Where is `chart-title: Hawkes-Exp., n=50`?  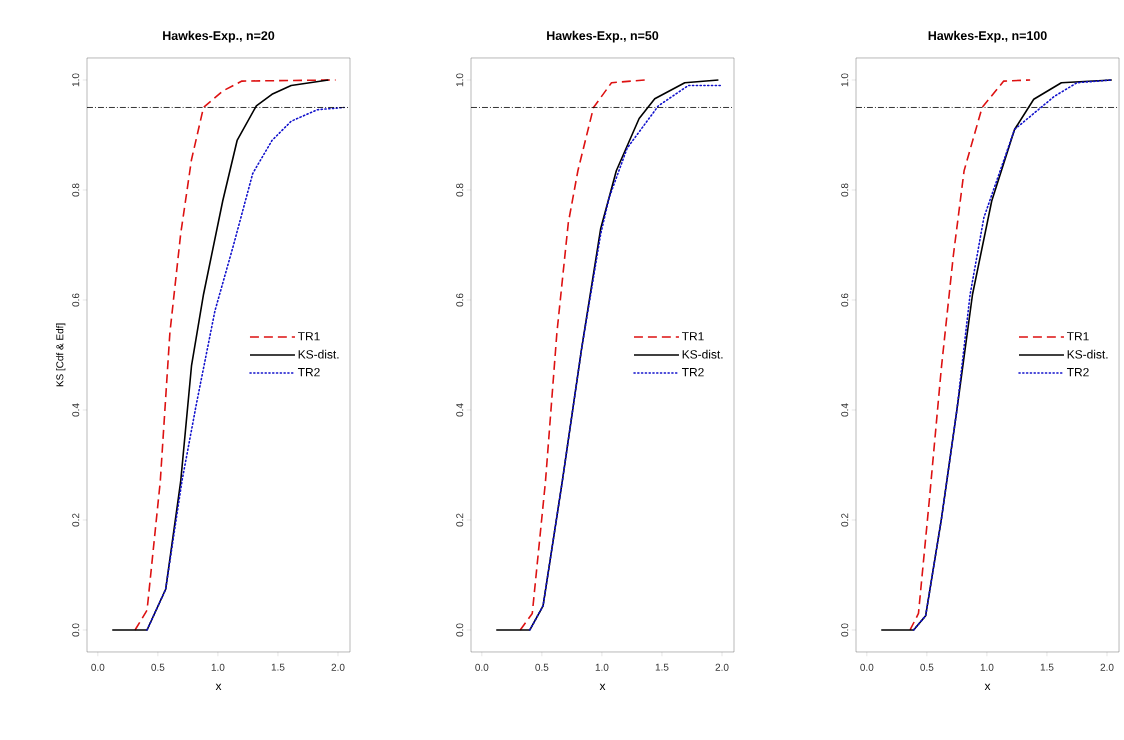
chart-title: Hawkes-Exp., n=50 is located at coordinates (603, 36).